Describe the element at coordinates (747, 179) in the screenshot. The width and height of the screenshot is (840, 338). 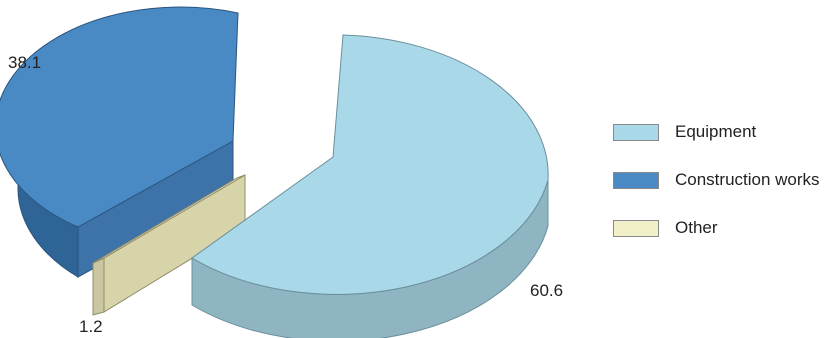
I see `legend-label-construction-works: Construction works` at that location.